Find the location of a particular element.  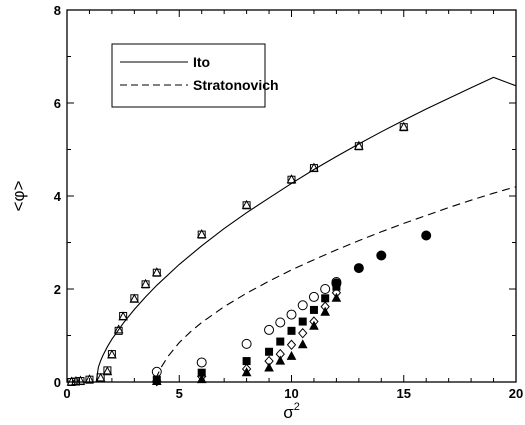

x-axis-label-superscript: 2 is located at coordinates (297, 407).